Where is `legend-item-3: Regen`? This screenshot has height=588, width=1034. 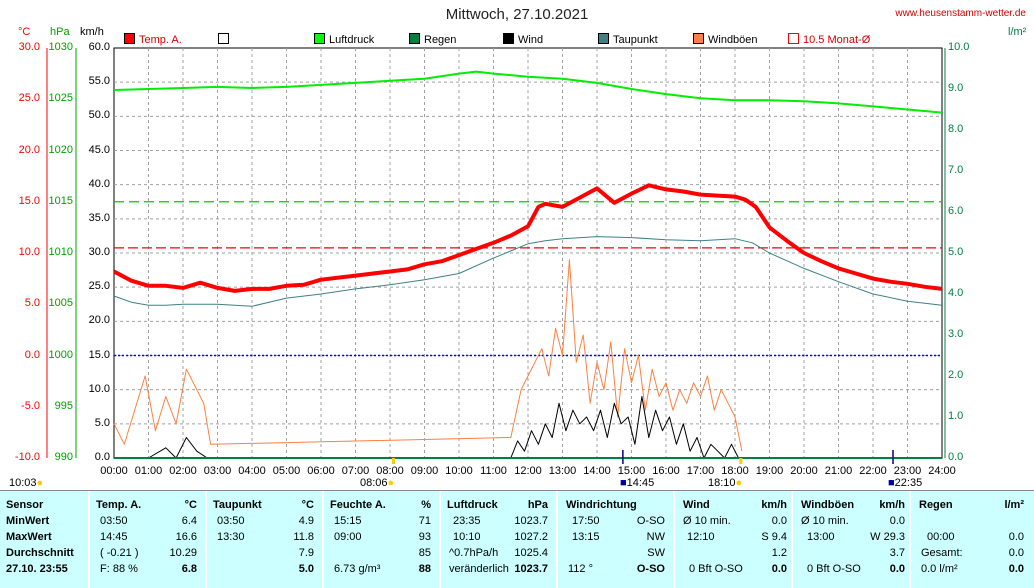
legend-item-3: Regen is located at coordinates (432, 39).